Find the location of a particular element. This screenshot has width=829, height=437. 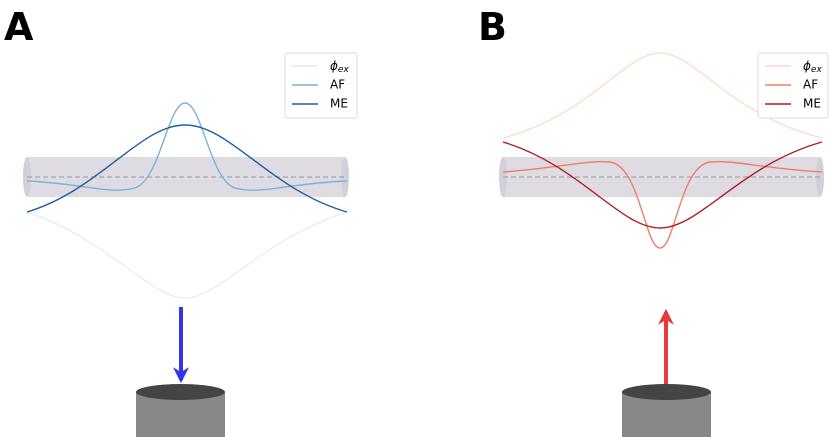

axon-cap is located at coordinates (345, 177).